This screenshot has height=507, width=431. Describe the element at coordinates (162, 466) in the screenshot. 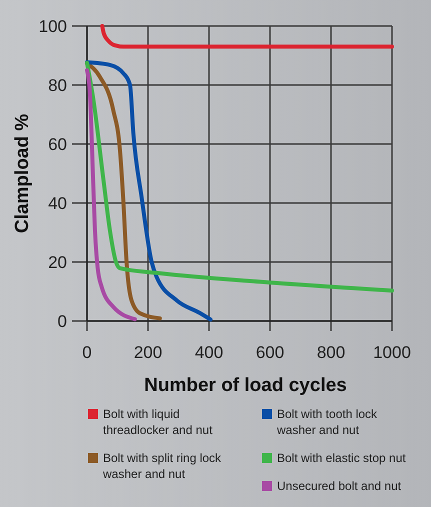

I see `legend-label: Bolt with split ring lock washer and nut` at that location.